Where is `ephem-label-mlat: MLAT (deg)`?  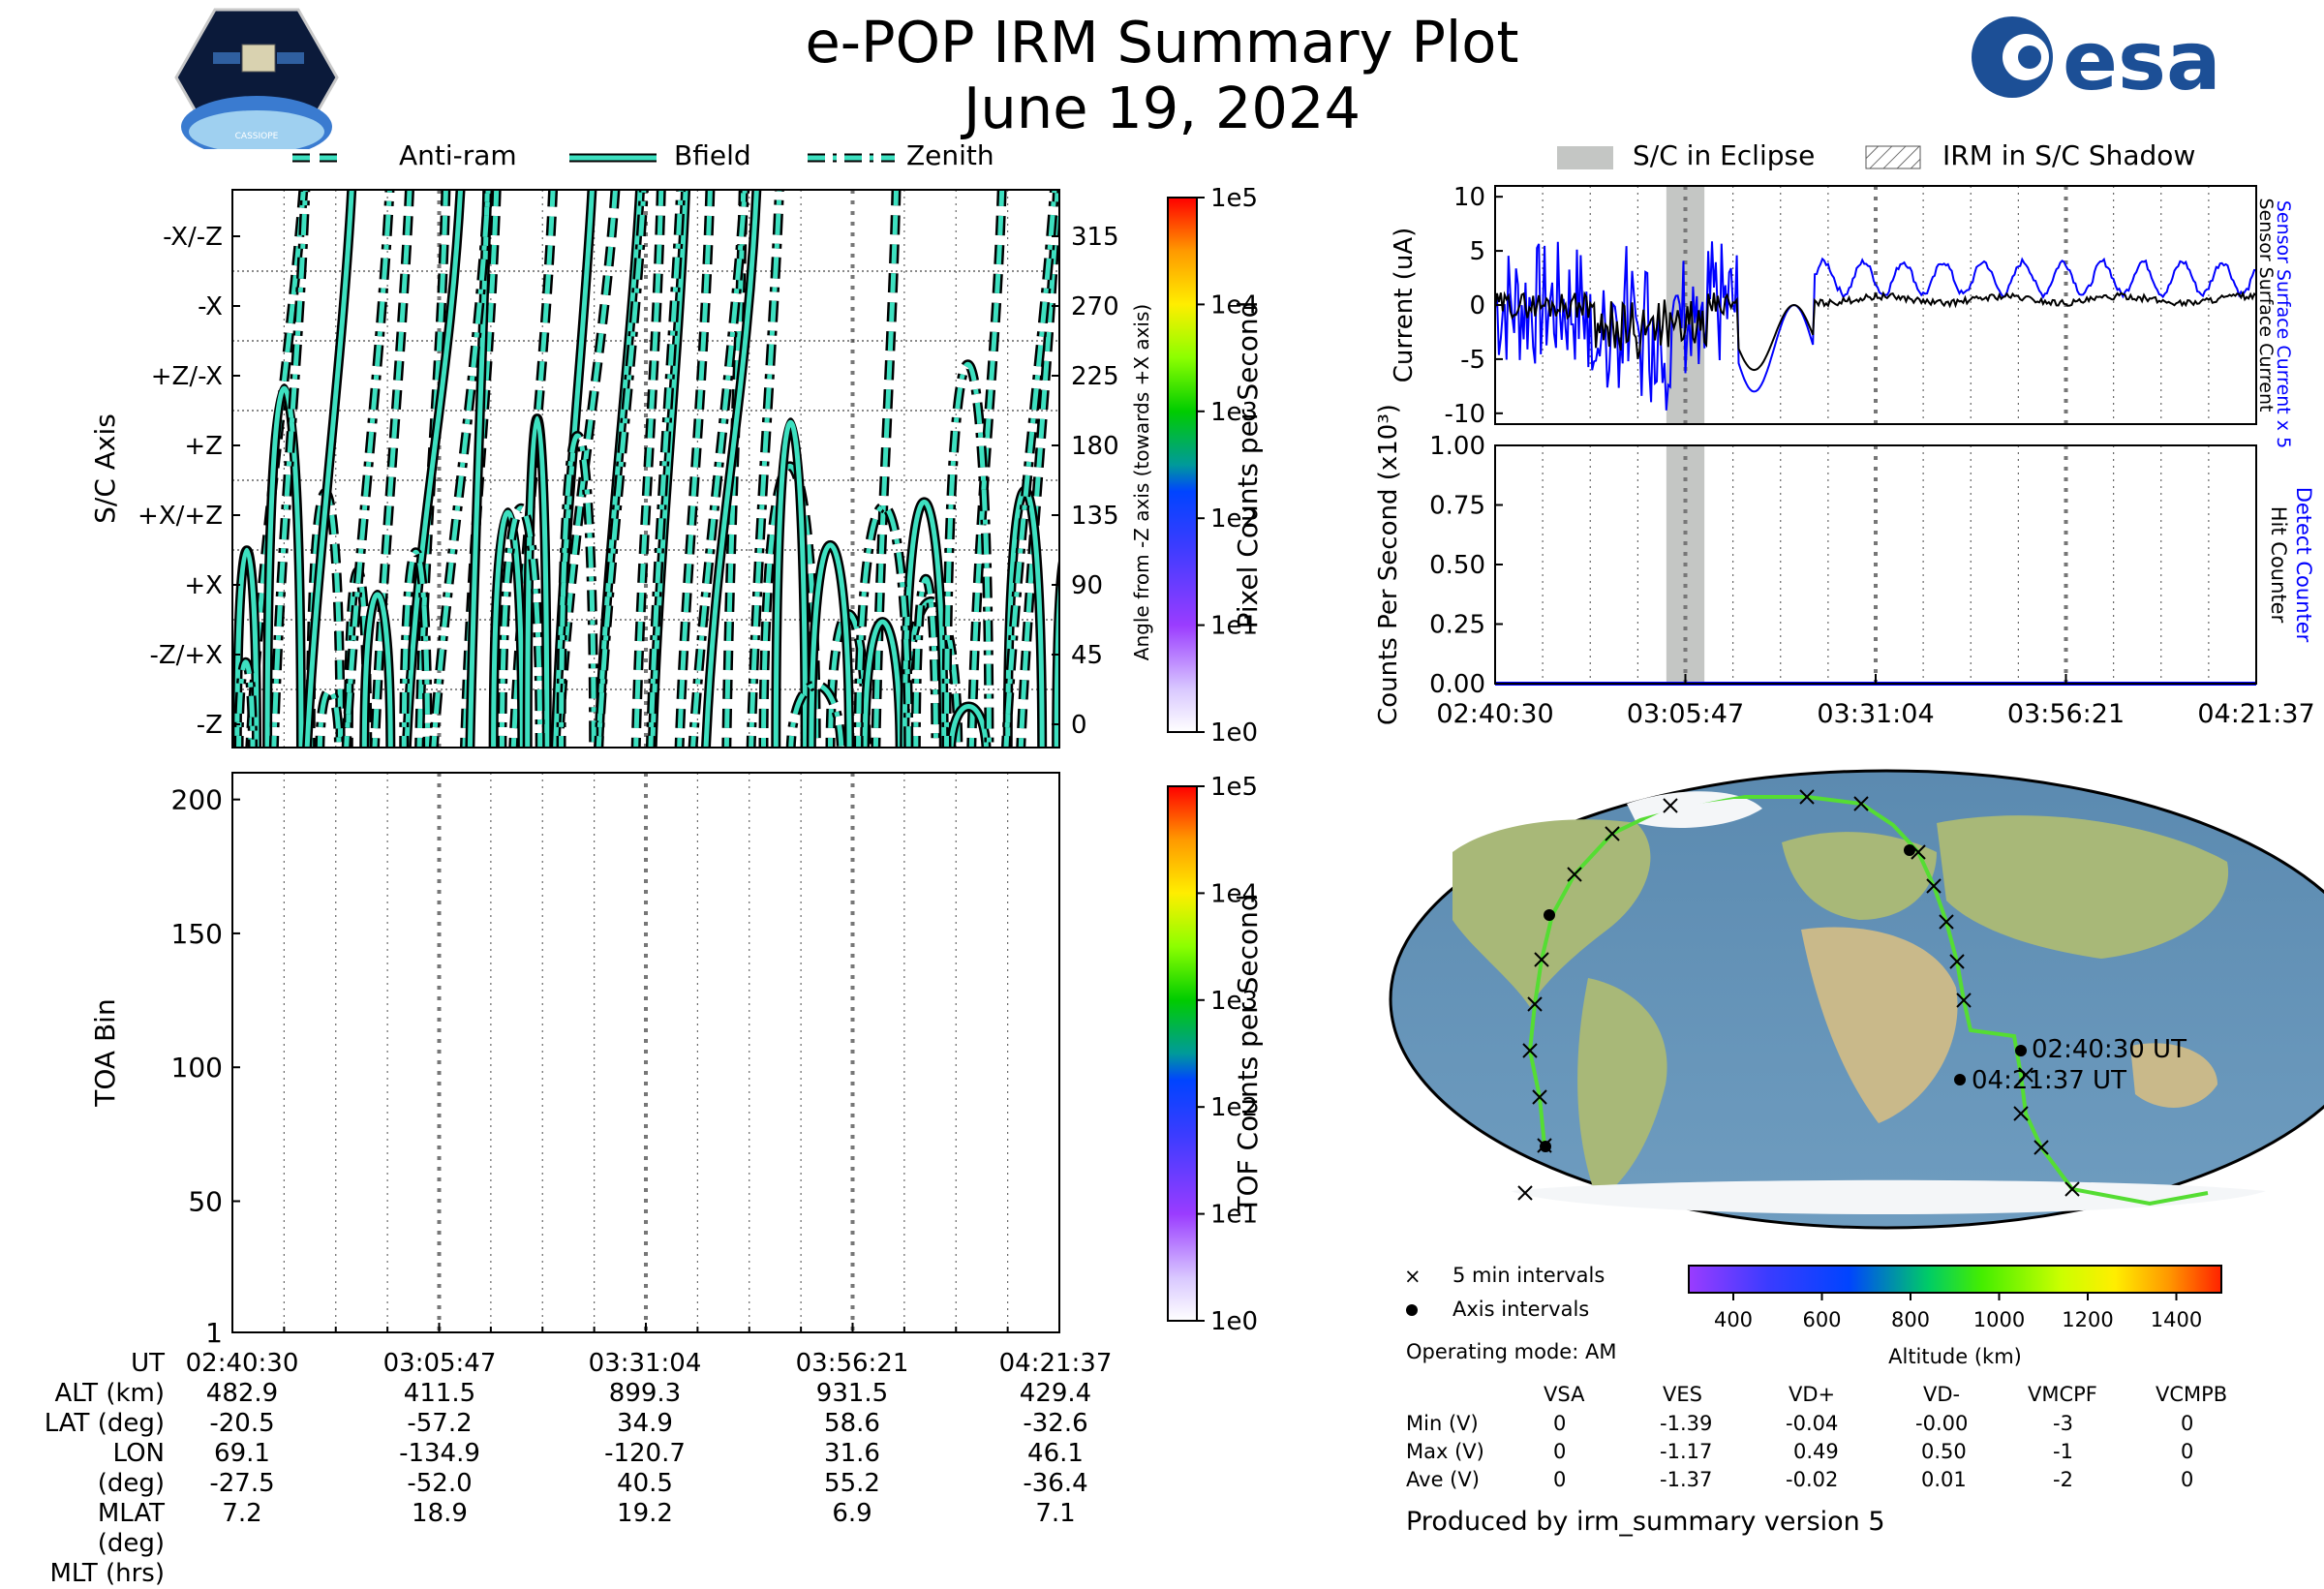
ephem-label-mlat: MLAT (deg) is located at coordinates (131, 1528).